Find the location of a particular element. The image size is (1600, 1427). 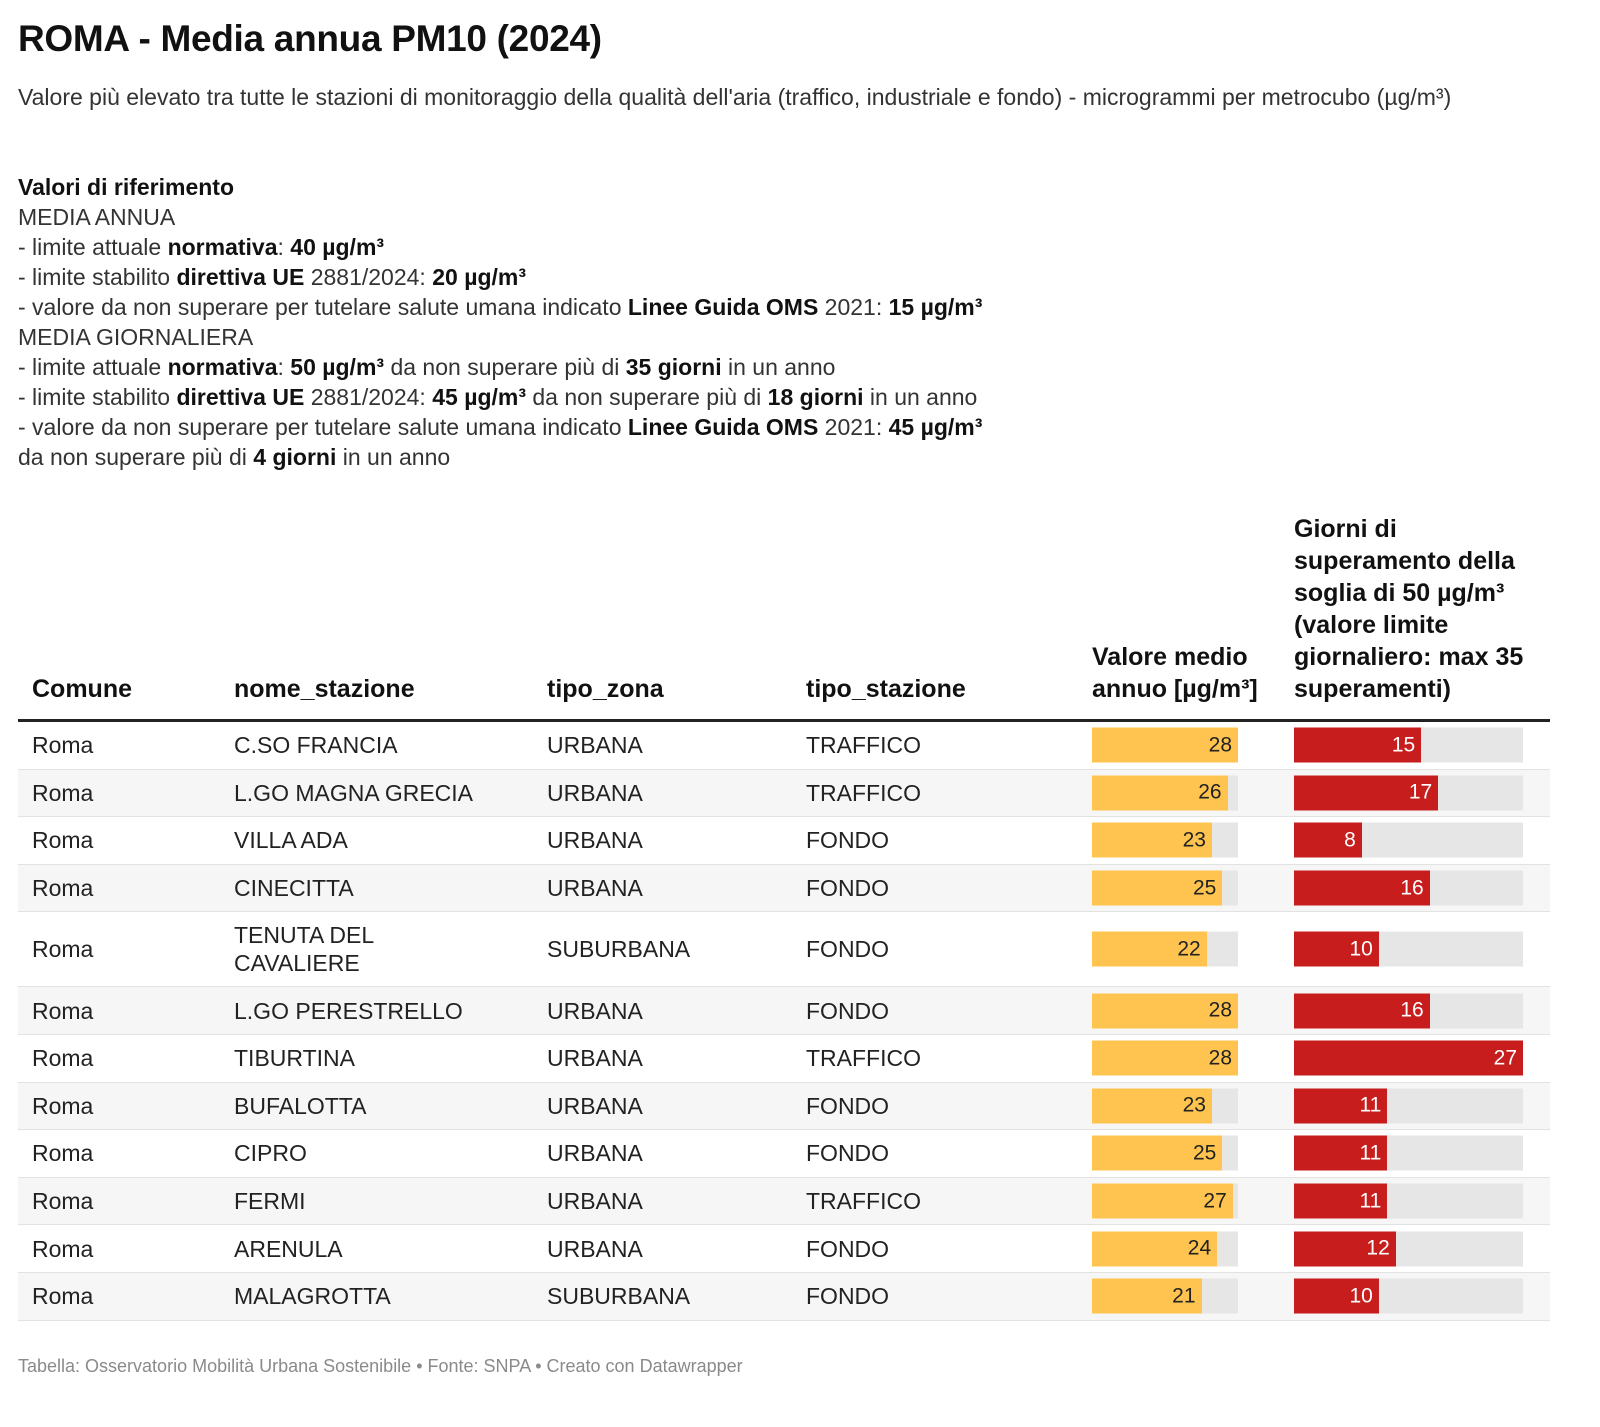

table-row: Roma C.SO FRANCIA URBANA TRAFFICO 28 15 is located at coordinates (784, 746).